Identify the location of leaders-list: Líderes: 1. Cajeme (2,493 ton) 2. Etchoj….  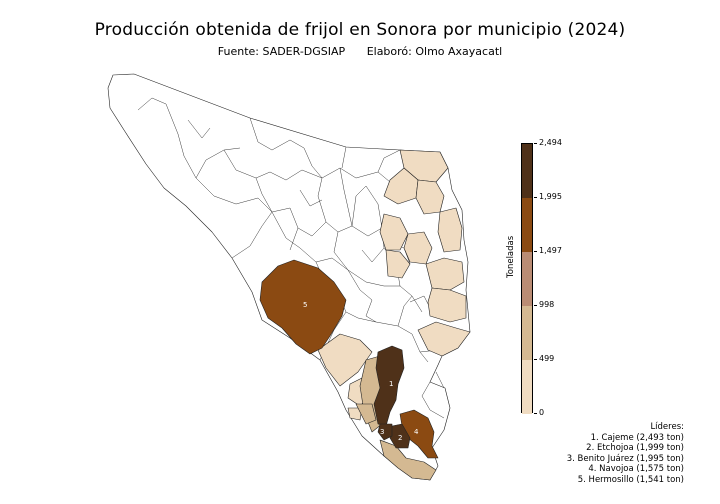
(625, 453).